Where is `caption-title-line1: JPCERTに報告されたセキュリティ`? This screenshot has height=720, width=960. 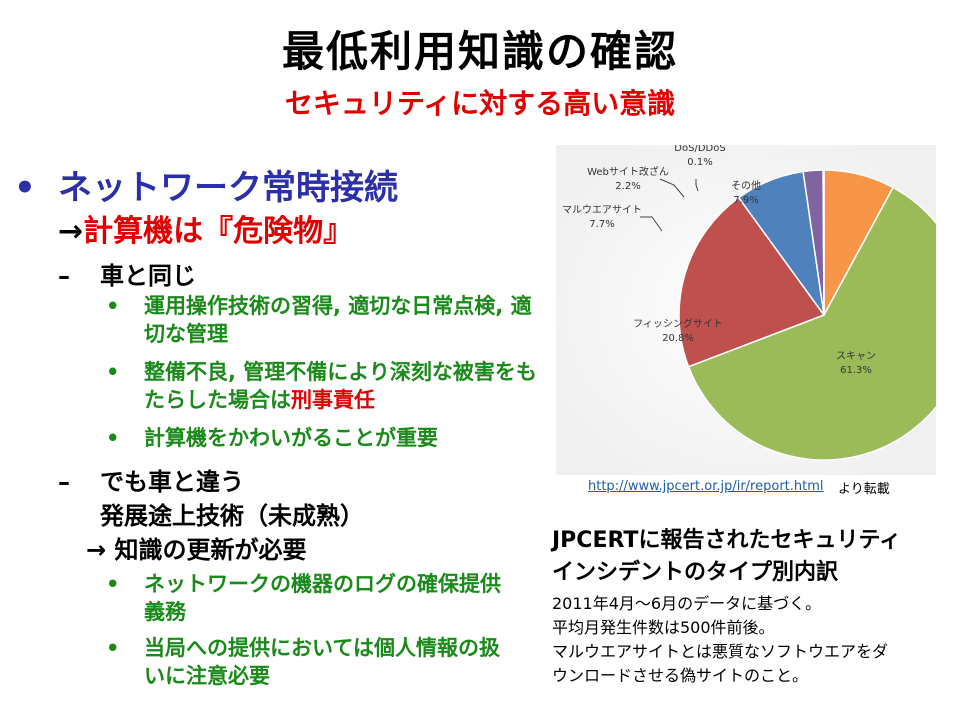 caption-title-line1: JPCERTに報告されたセキュリティ is located at coordinates (727, 540).